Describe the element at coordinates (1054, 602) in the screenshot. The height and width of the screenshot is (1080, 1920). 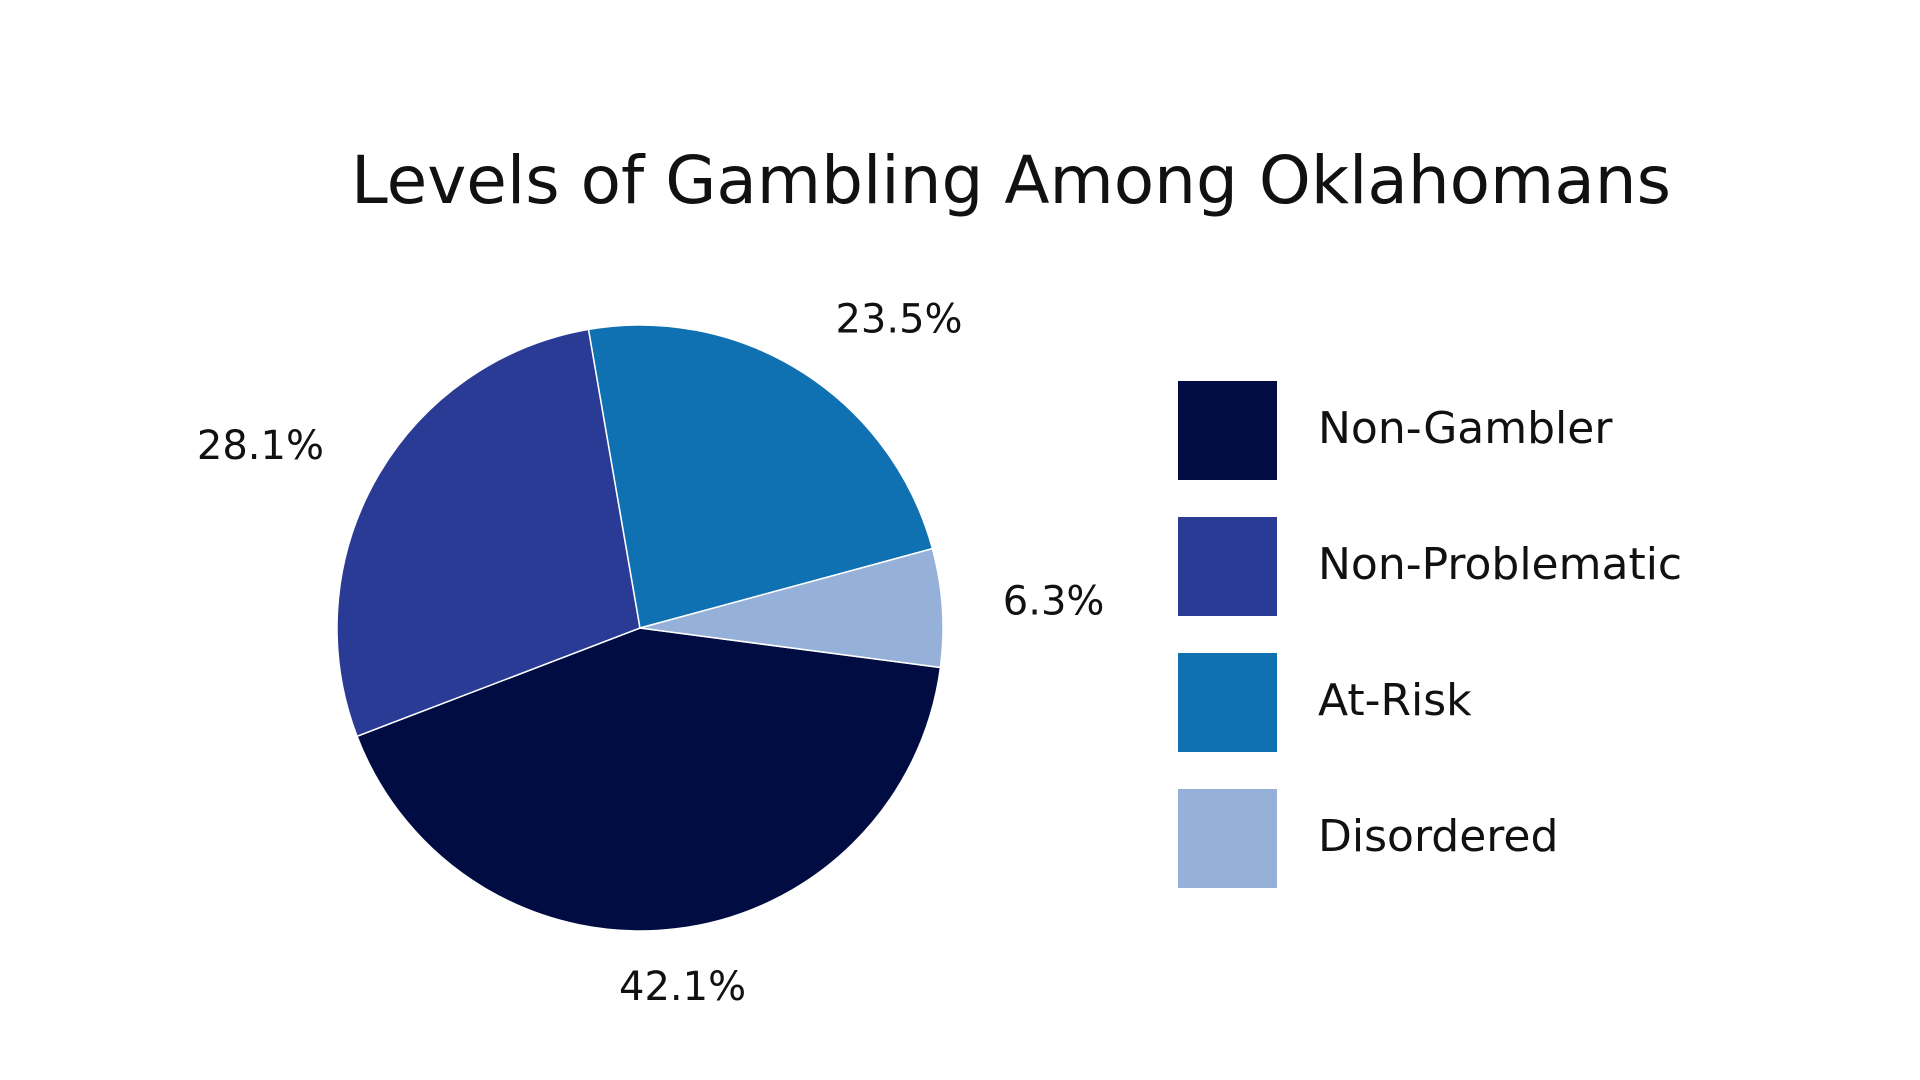
I see `data-label: 6.3%` at that location.